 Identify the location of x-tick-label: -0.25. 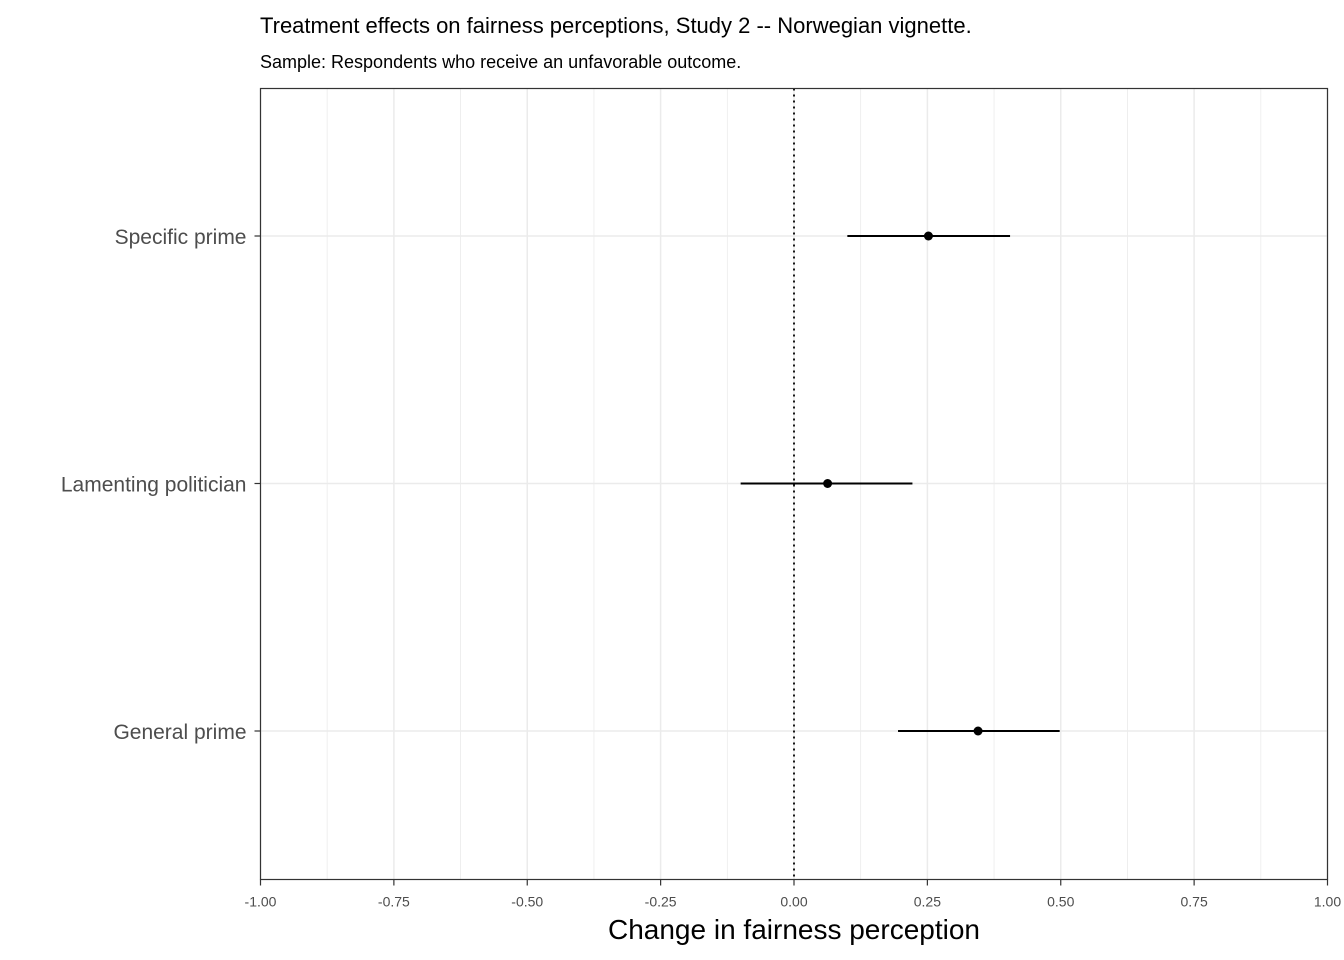
(661, 902).